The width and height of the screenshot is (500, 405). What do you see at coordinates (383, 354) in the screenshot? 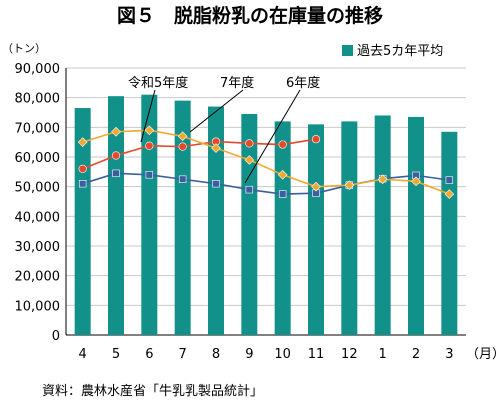
I see `x-tick-label: 1` at bounding box center [383, 354].